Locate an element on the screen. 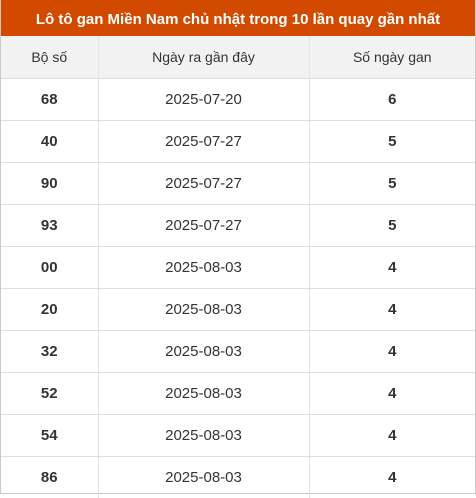  row-number: 86 is located at coordinates (49, 477).